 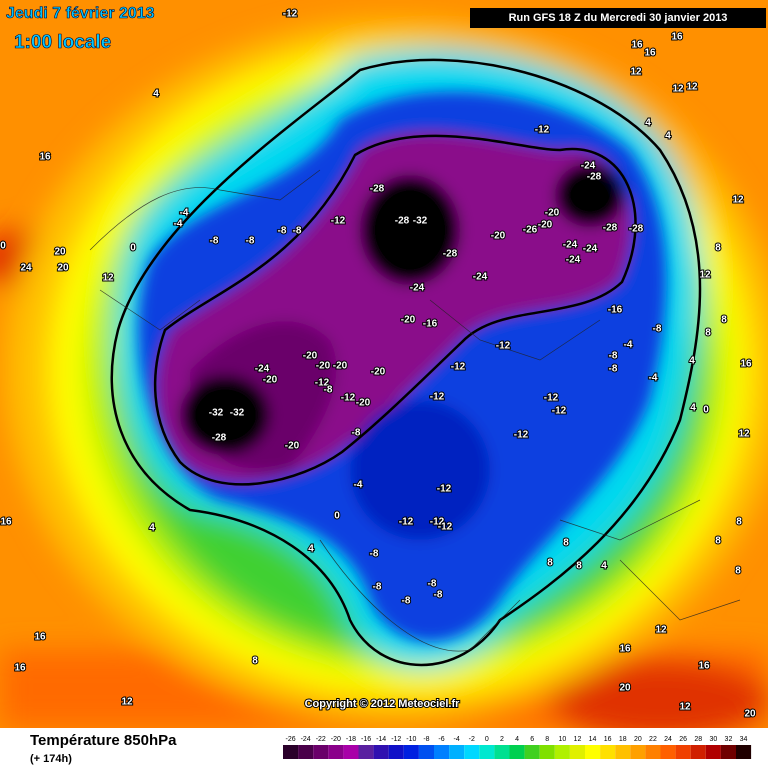 I want to click on scale-tick-label: -20, so click(x=336, y=739).